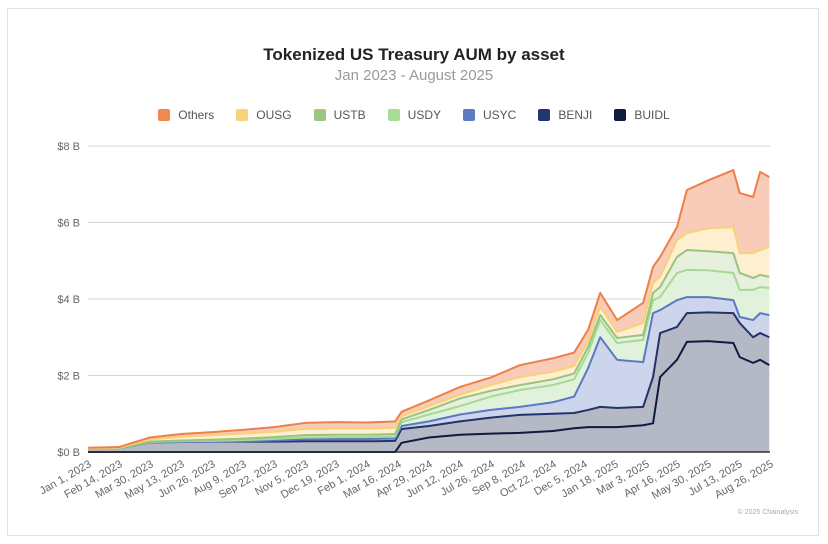 The image size is (828, 544). I want to click on legend-label: BENJI, so click(575, 115).